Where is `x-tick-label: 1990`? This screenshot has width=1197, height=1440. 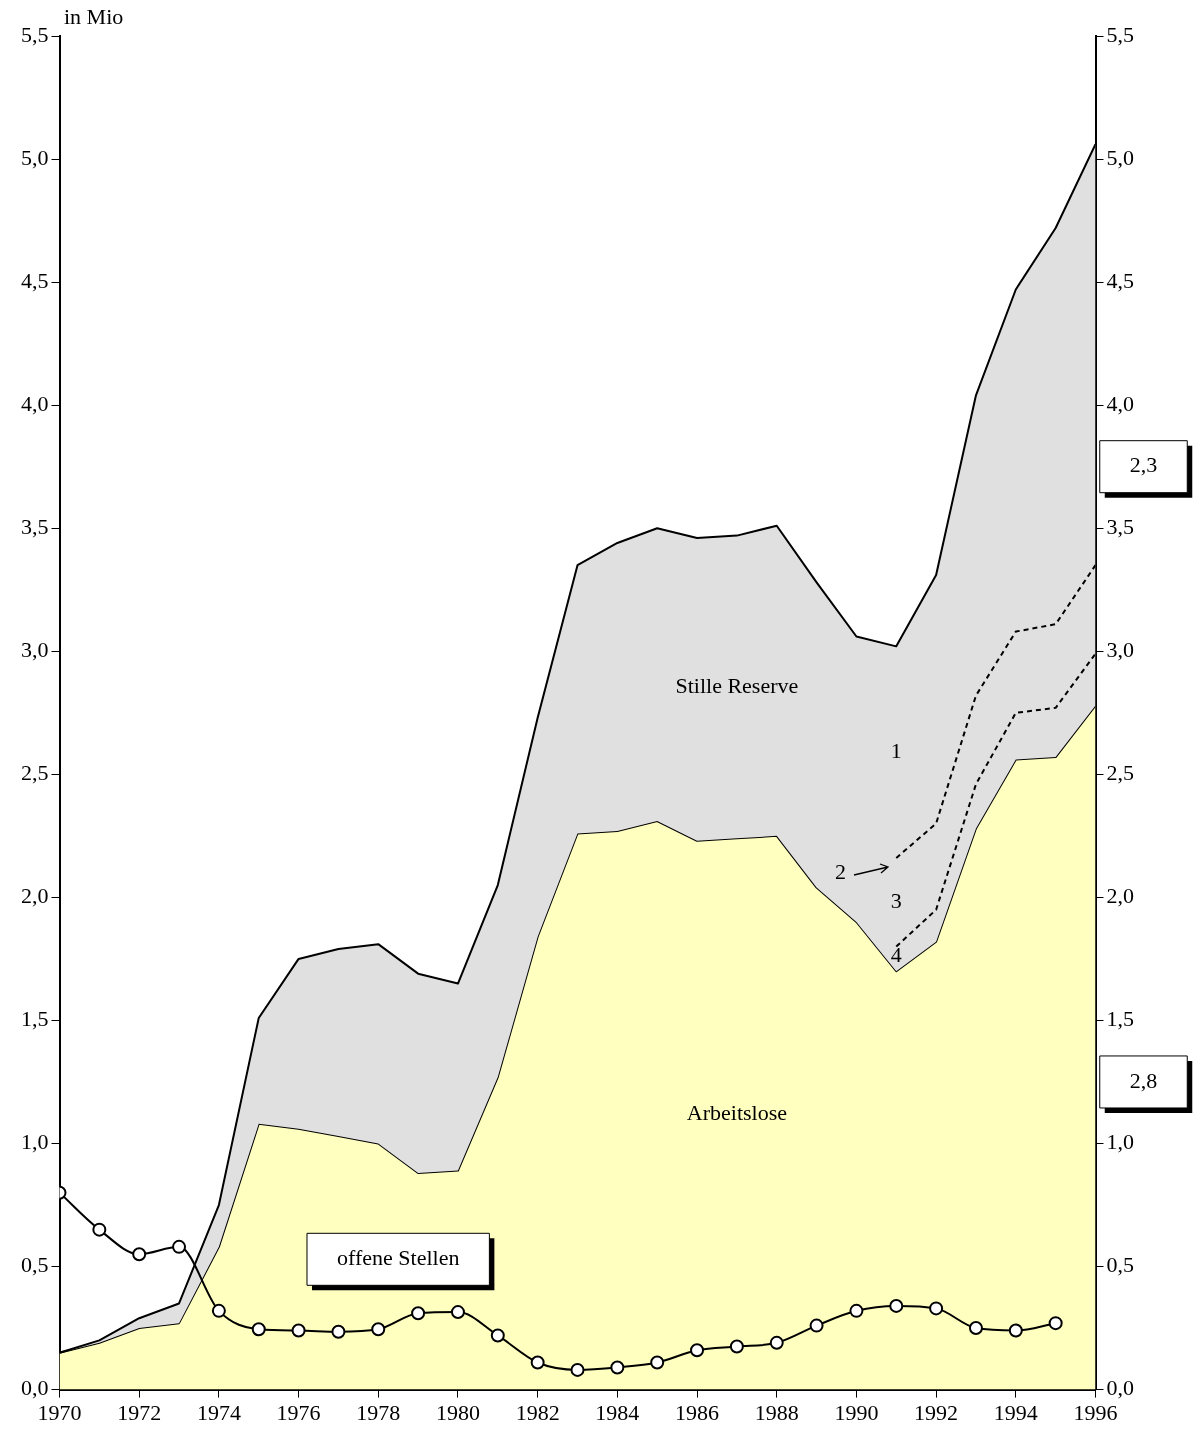
x-tick-label: 1990 is located at coordinates (856, 1412).